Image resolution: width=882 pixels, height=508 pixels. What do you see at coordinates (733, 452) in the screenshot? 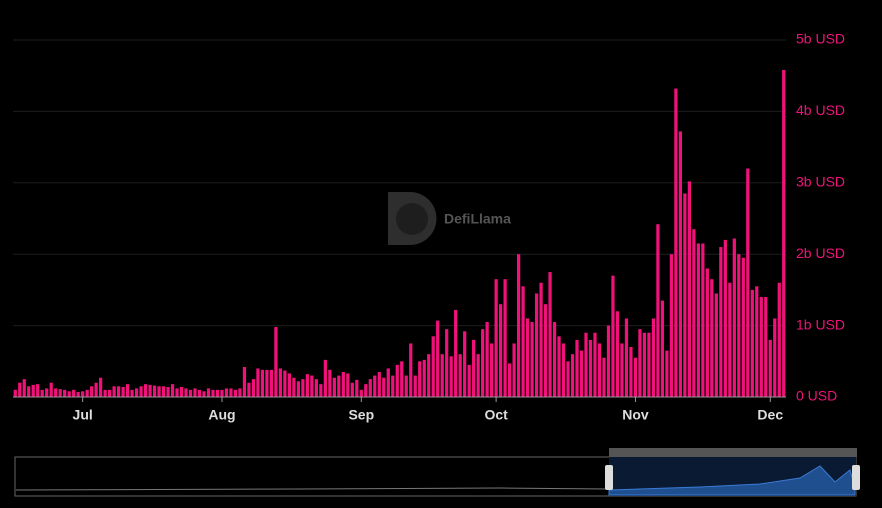
I see `navigator-bar` at bounding box center [733, 452].